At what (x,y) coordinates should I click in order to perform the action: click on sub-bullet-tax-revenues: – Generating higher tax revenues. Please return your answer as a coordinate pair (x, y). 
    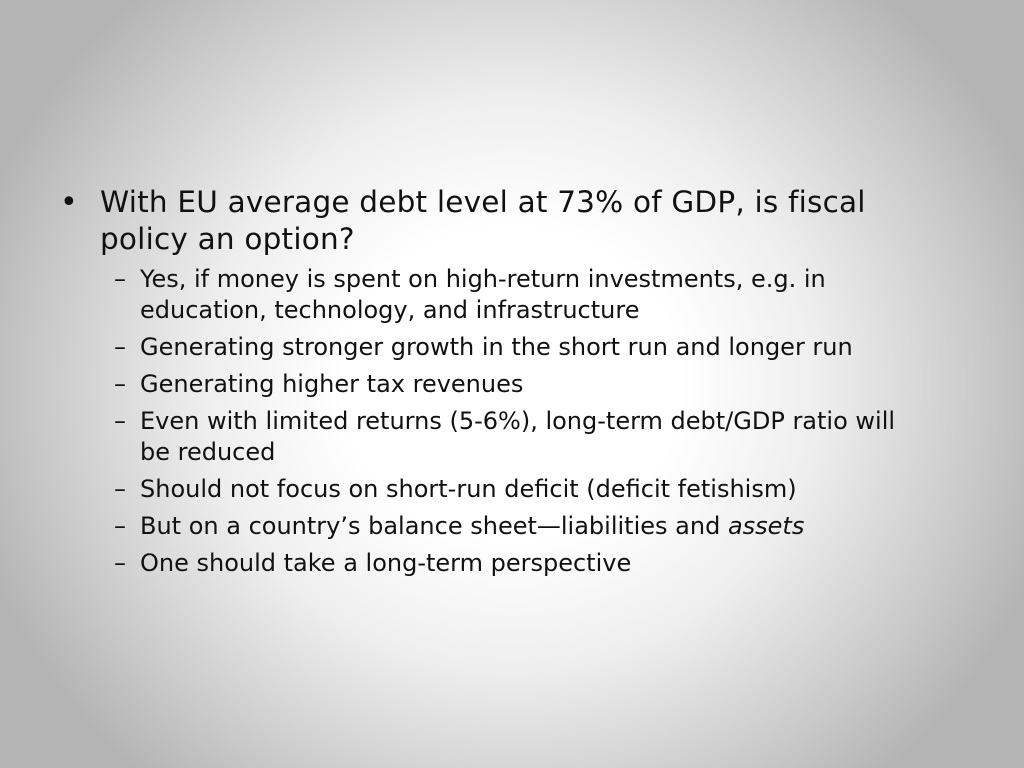
    Looking at the image, I should click on (500, 384).